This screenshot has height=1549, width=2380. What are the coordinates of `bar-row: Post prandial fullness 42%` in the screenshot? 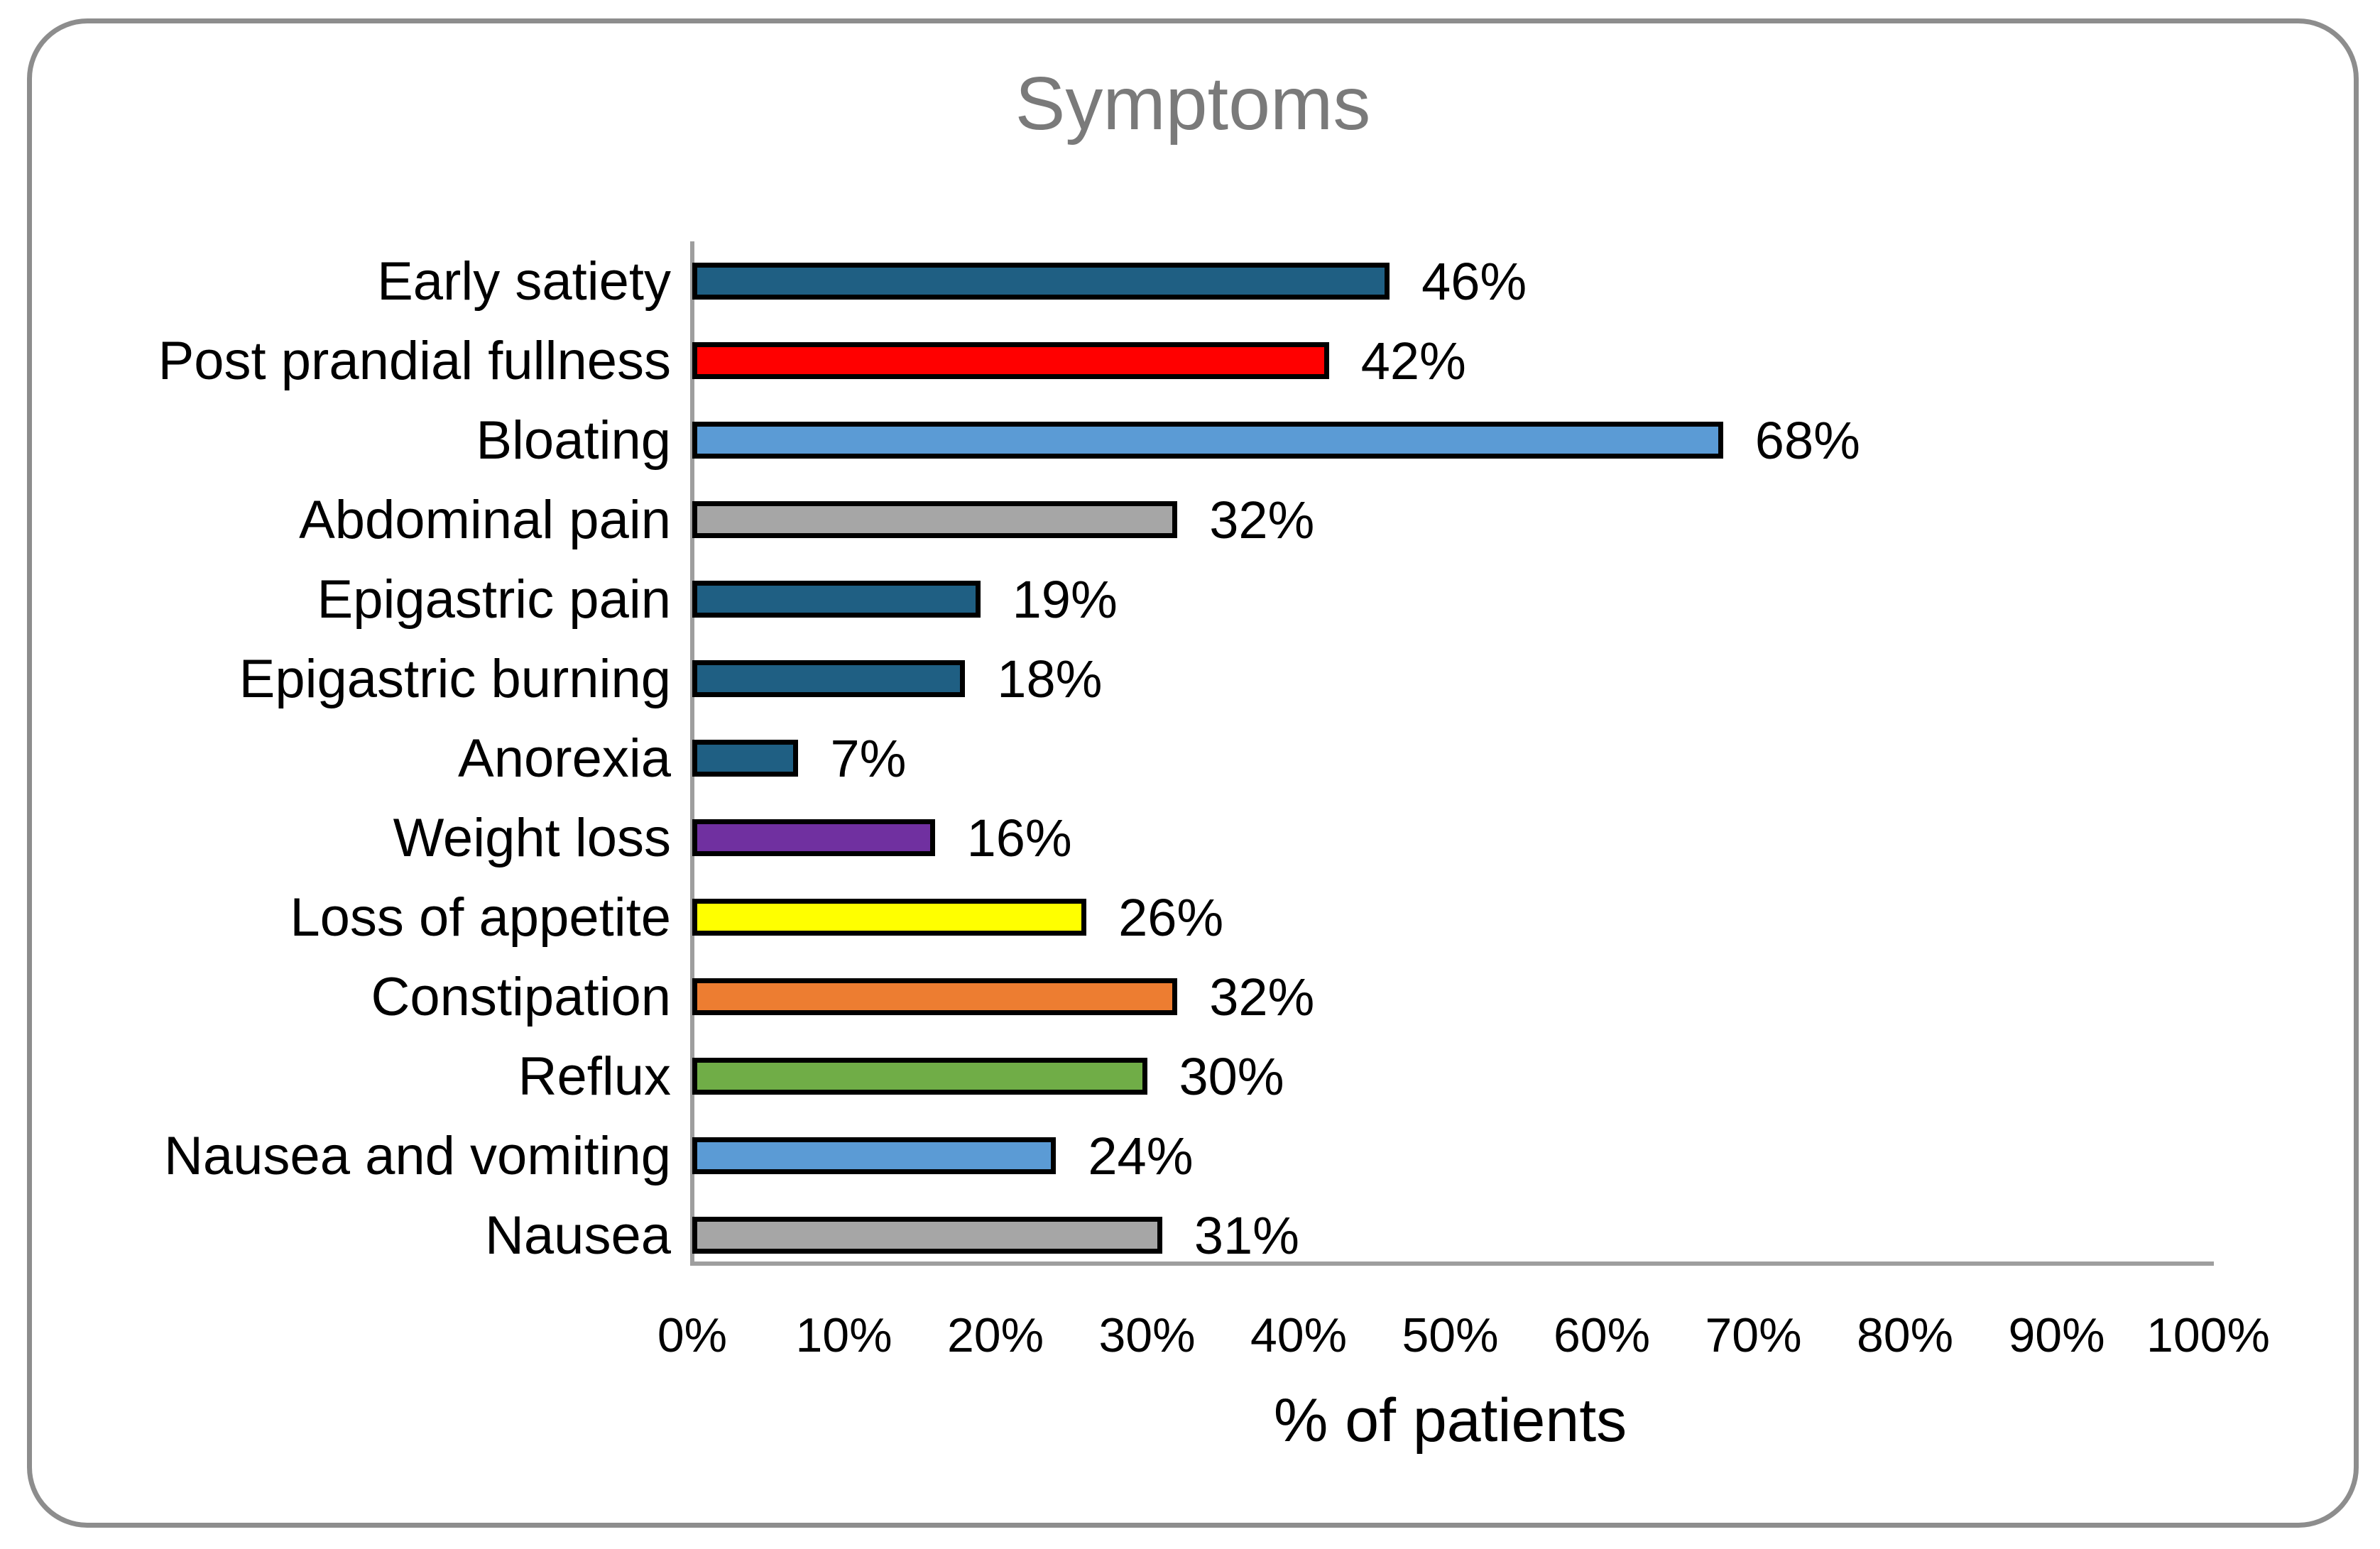 It's located at (1190, 360).